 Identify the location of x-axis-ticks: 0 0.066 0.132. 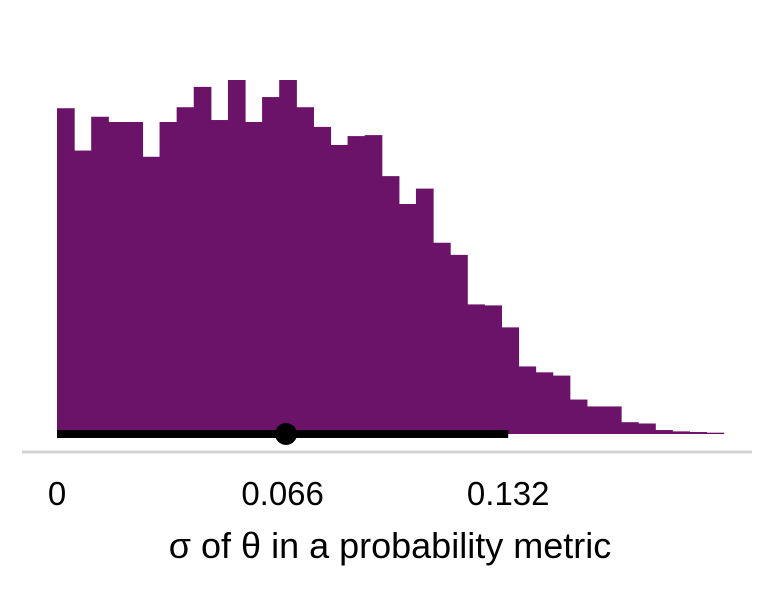
(299, 493).